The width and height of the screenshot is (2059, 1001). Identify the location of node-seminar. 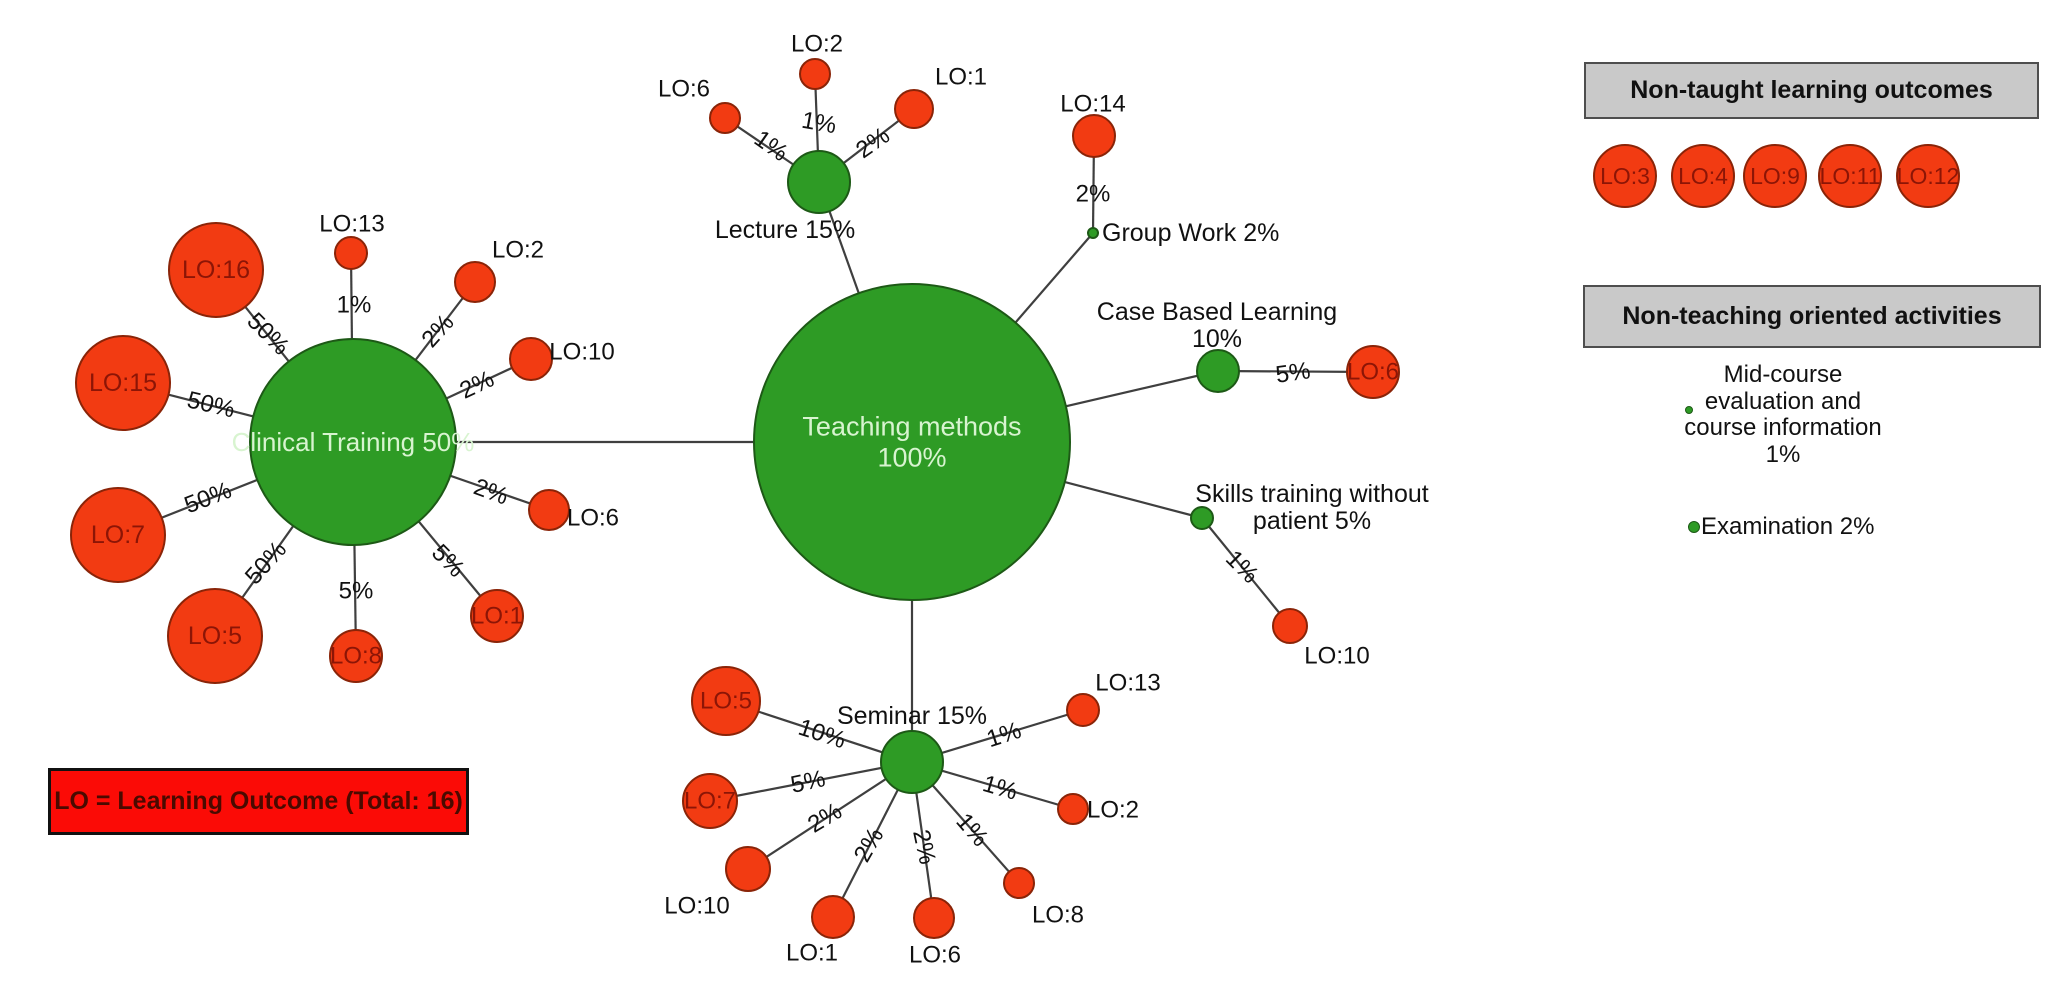
(912, 762).